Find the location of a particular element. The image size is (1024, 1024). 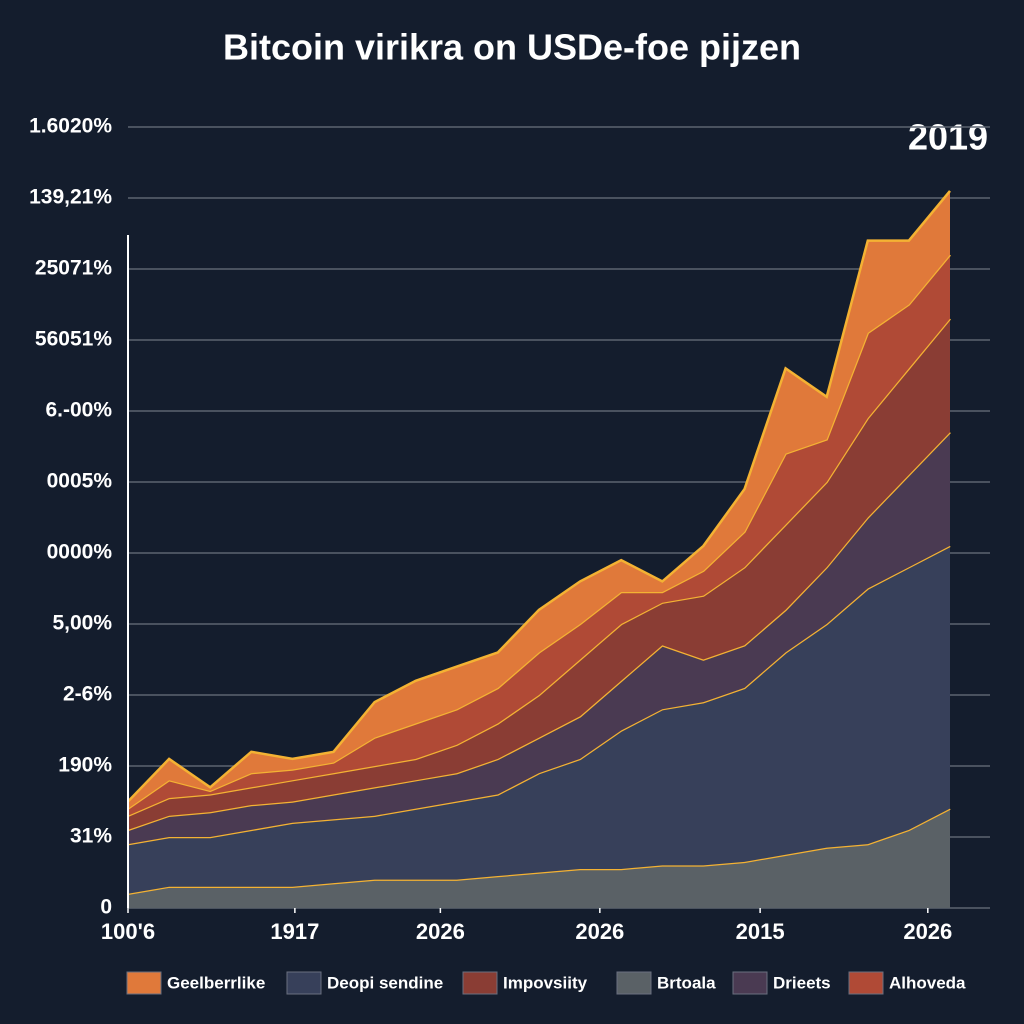

chart-title: Bitcoin virikra on USDe-foe pijzen is located at coordinates (512, 47).